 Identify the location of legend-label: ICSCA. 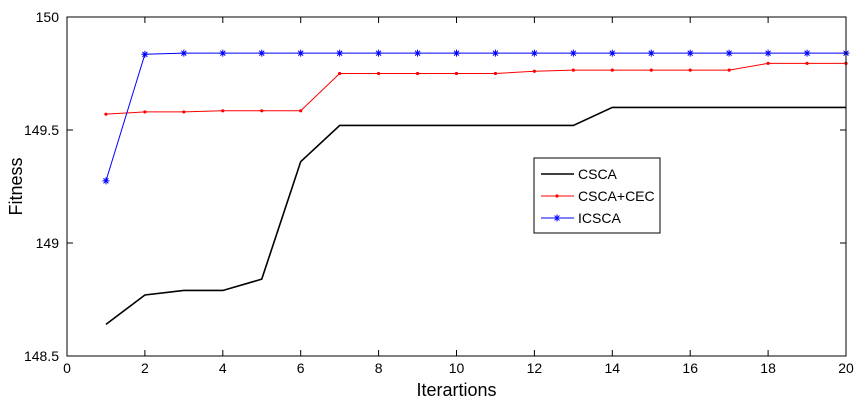
(599, 218).